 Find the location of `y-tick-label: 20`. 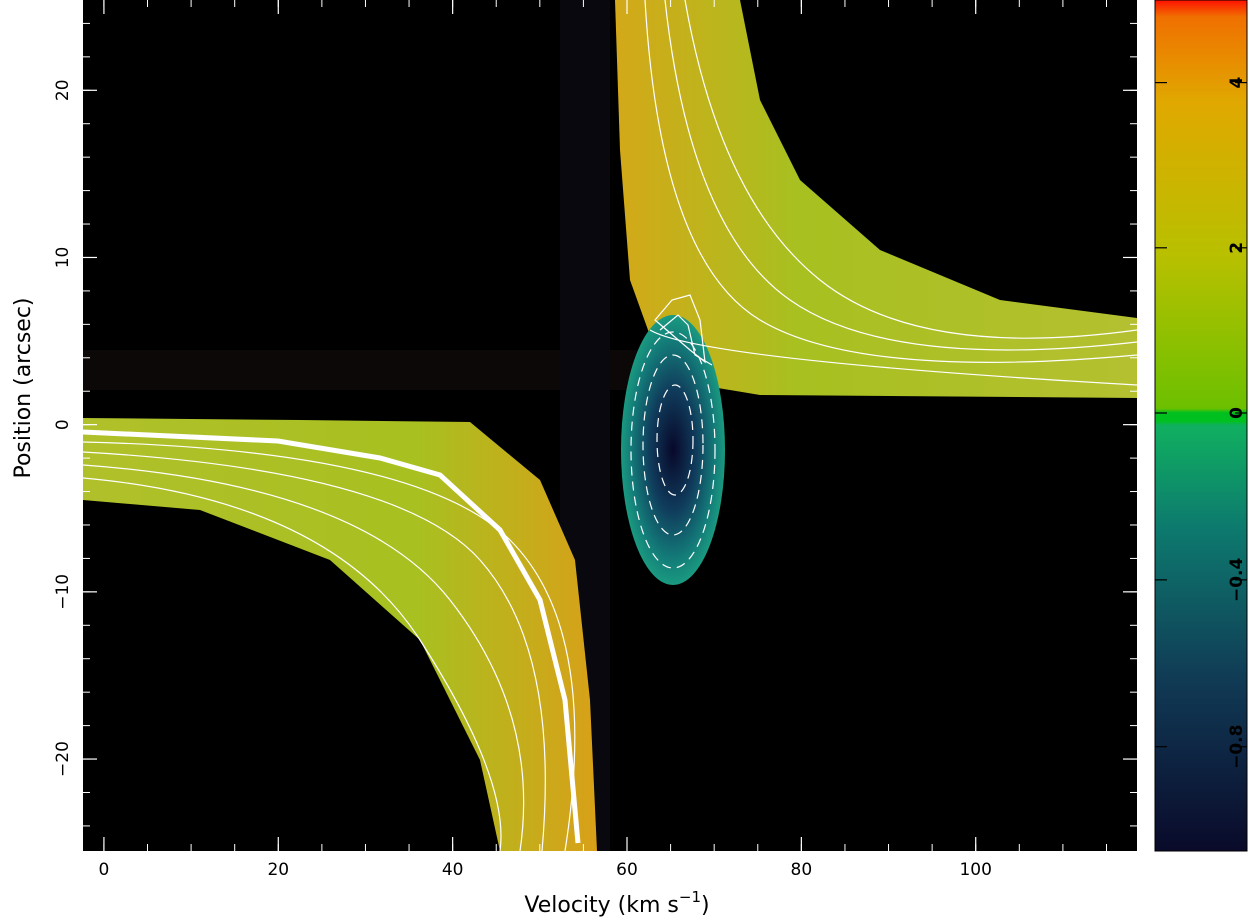

y-tick-label: 20 is located at coordinates (63, 90).